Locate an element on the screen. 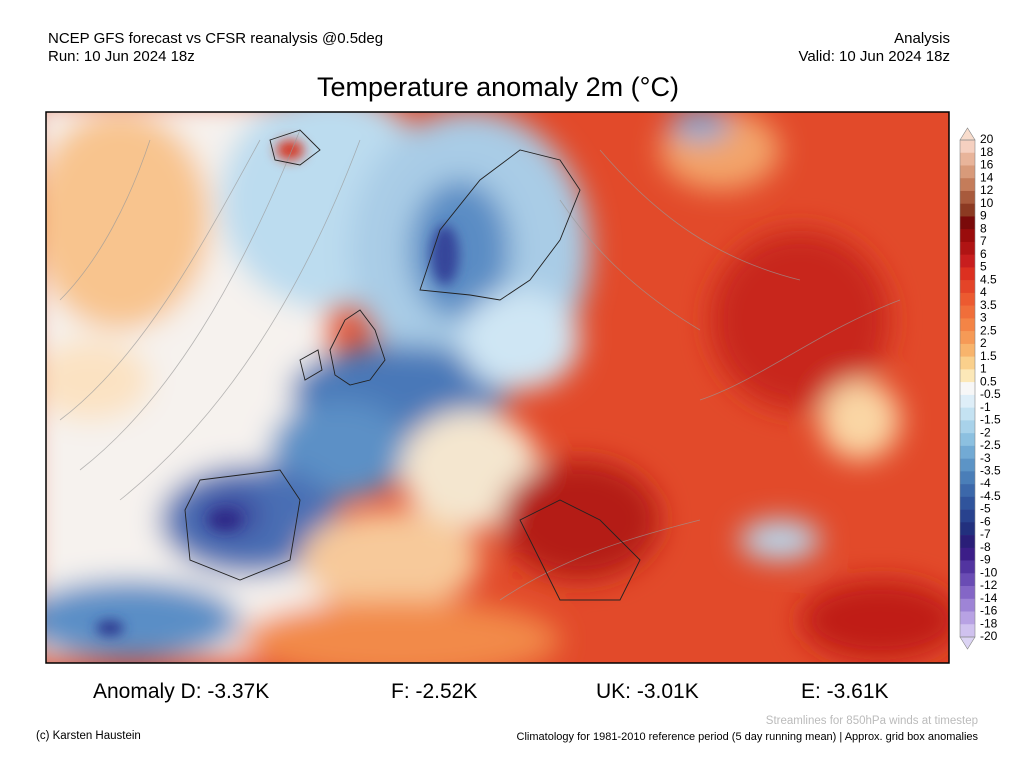 The height and width of the screenshot is (768, 1024). colorbar-label: -3.5 is located at coordinates (990, 471).